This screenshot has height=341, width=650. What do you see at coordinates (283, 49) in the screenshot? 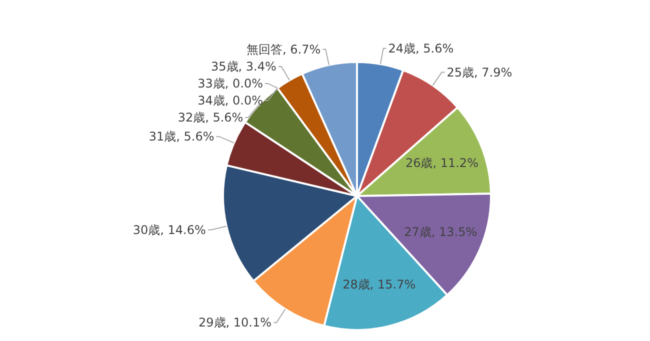
I see `slice-label: 無回答, 6.7%` at bounding box center [283, 49].